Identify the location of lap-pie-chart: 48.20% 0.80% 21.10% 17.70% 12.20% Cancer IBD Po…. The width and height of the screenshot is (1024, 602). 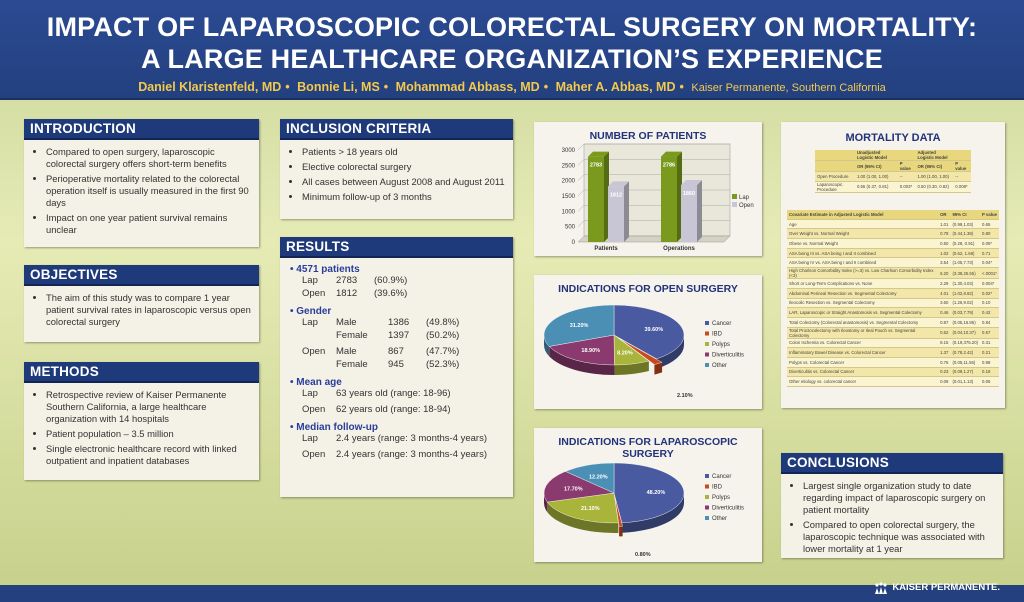
(643, 510).